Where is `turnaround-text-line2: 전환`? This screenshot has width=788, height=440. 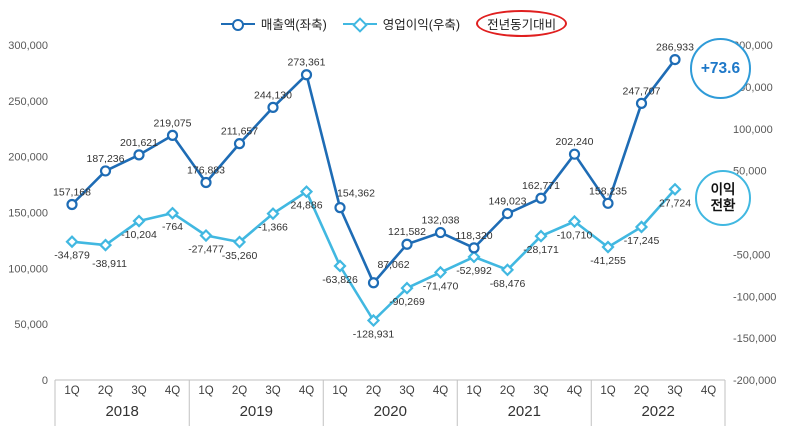 turnaround-text-line2: 전환 is located at coordinates (723, 205).